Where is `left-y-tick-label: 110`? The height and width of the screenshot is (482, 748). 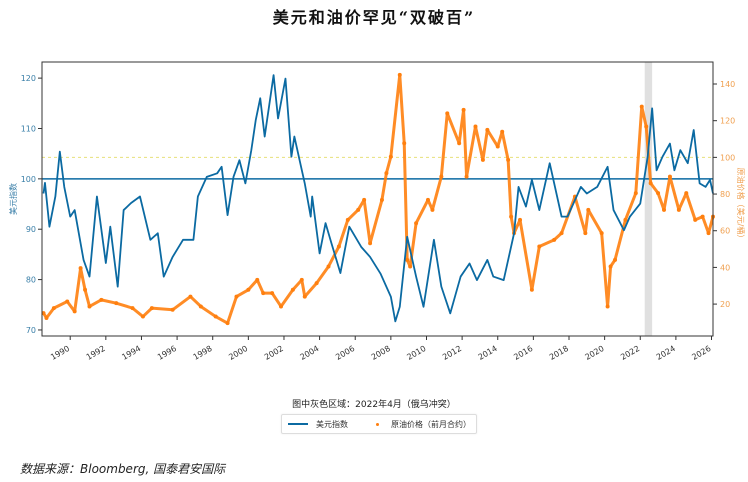
left-y-tick-label: 110 is located at coordinates (28, 128).